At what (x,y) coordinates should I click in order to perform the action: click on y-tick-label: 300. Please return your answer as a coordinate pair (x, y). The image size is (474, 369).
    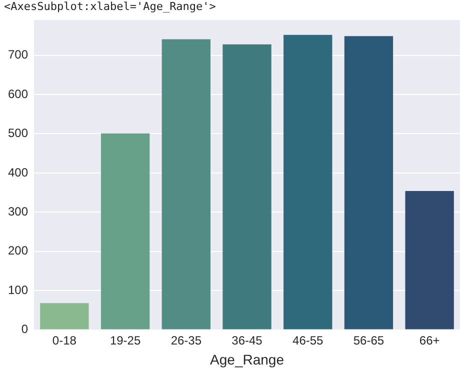
    Looking at the image, I should click on (18, 211).